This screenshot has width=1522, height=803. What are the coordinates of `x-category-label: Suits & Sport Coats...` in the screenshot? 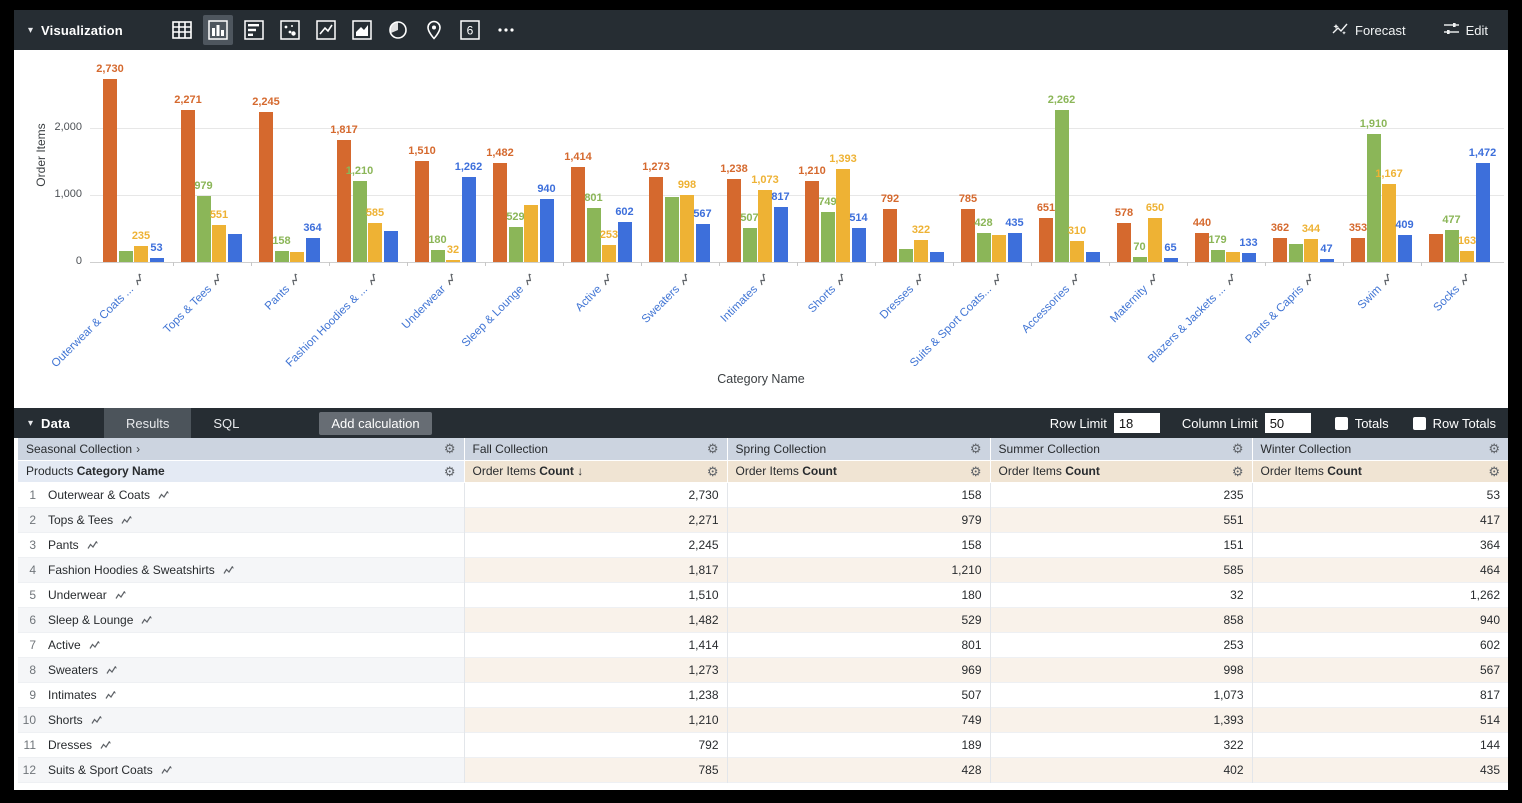 It's located at (948, 329).